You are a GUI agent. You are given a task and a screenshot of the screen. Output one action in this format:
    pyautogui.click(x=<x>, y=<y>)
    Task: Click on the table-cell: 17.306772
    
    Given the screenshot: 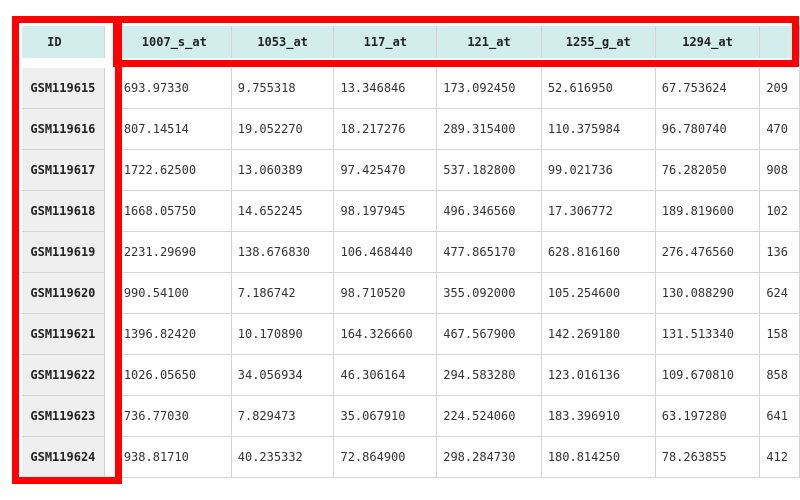 What is the action you would take?
    pyautogui.click(x=598, y=211)
    